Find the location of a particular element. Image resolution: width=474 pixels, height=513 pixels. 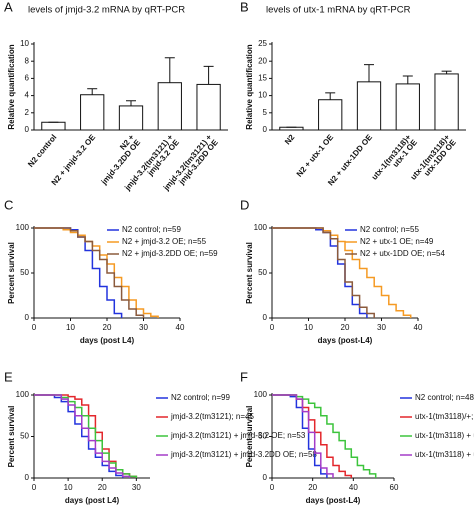

legend-label: utx-1(tm3118) + utx-1DD OE; n=44 is located at coordinates (444, 454).